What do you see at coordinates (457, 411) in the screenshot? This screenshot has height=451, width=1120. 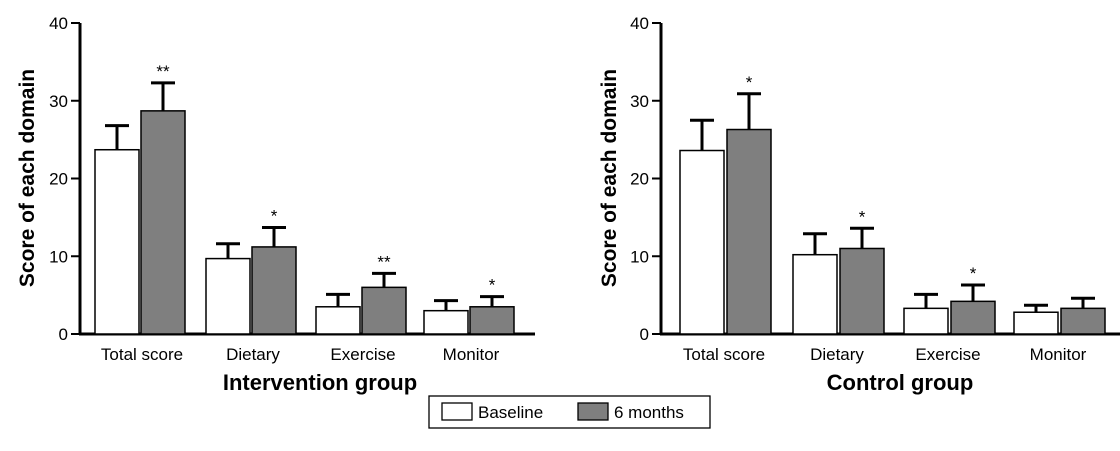 I see `legend-swatch-baseline` at bounding box center [457, 411].